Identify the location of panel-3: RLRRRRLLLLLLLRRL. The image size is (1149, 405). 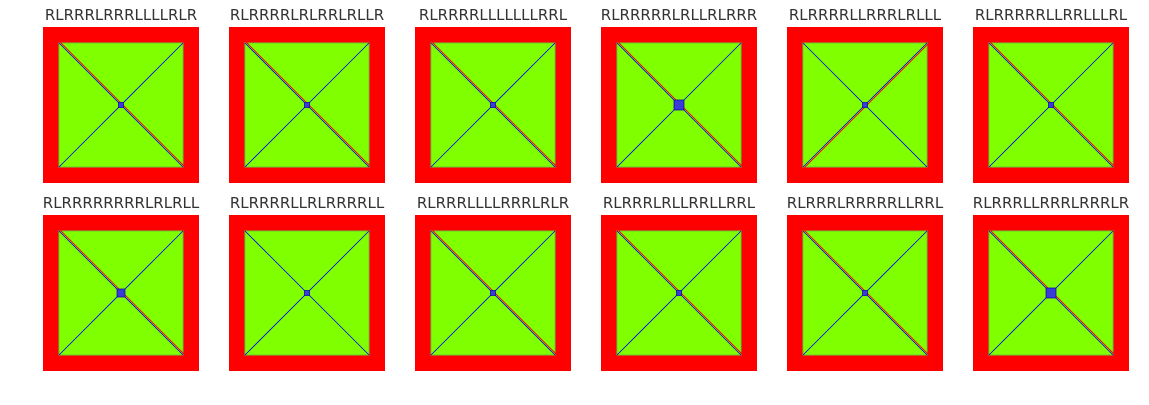
(508, 91).